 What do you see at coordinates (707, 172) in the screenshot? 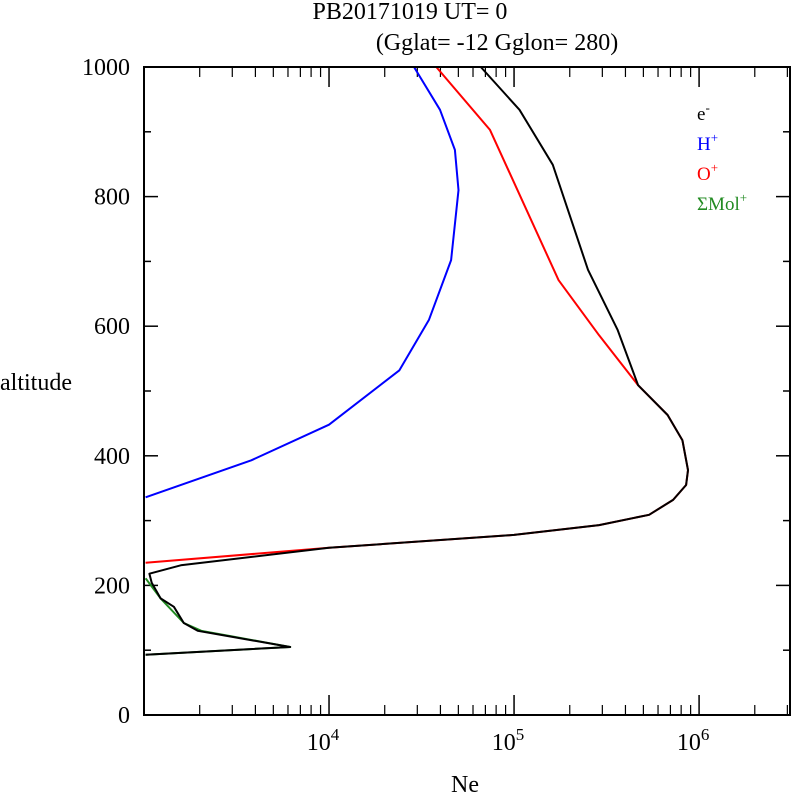
I see `legend-entry: O+` at bounding box center [707, 172].